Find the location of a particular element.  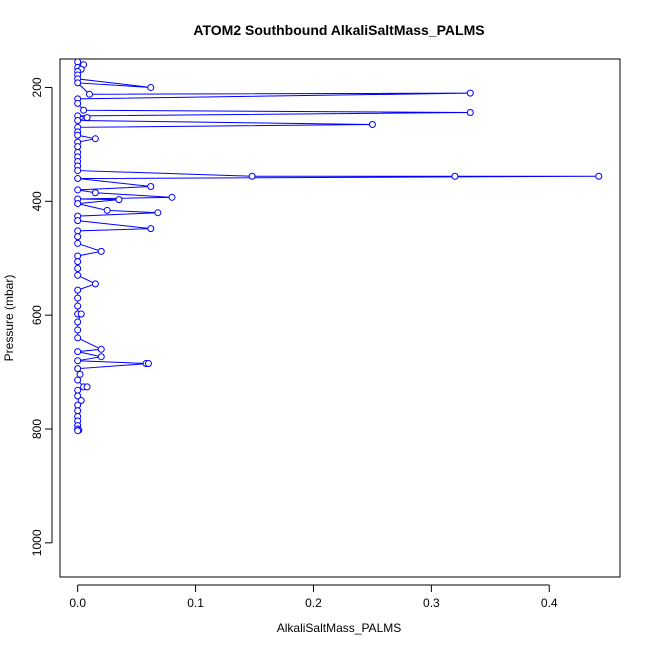

x-tick-label: 0.2 is located at coordinates (313, 603).